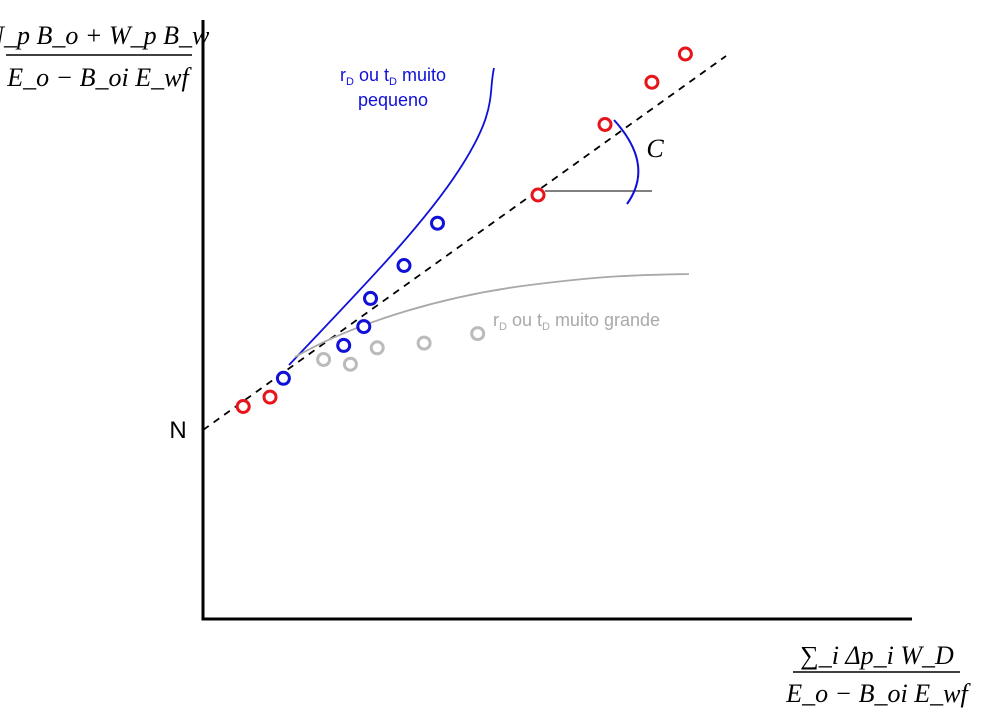  What do you see at coordinates (878, 674) in the screenshot?
I see `x-axis-label: ∑_i Δp_i W_D E_o − B_oi E_wf` at bounding box center [878, 674].